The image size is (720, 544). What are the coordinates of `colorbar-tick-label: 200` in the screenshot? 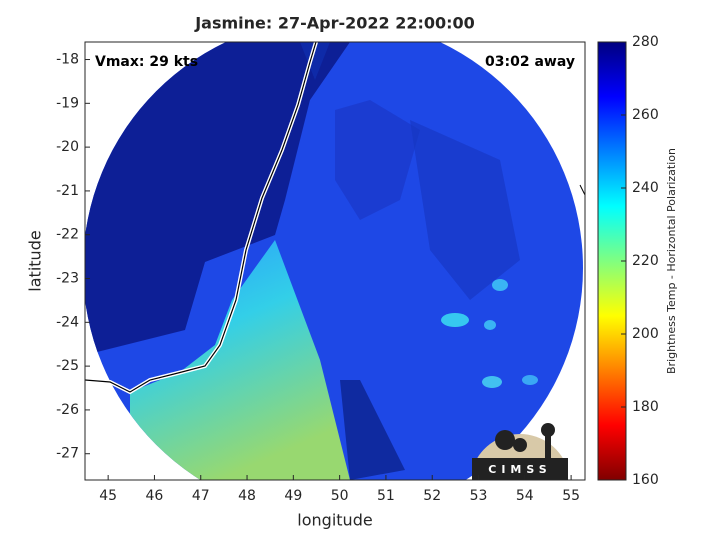 It's located at (645, 334).